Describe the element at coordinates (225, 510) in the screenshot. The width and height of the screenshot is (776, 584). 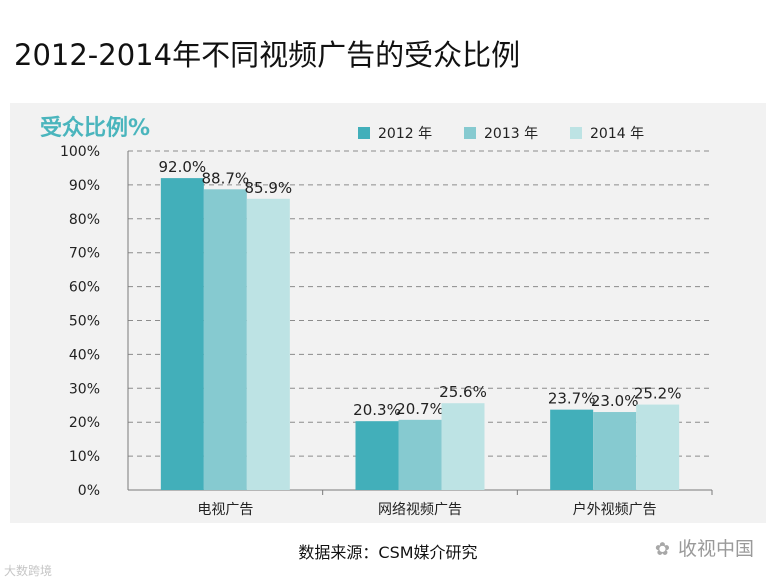
I see `x-tick-label: 电视广告` at that location.